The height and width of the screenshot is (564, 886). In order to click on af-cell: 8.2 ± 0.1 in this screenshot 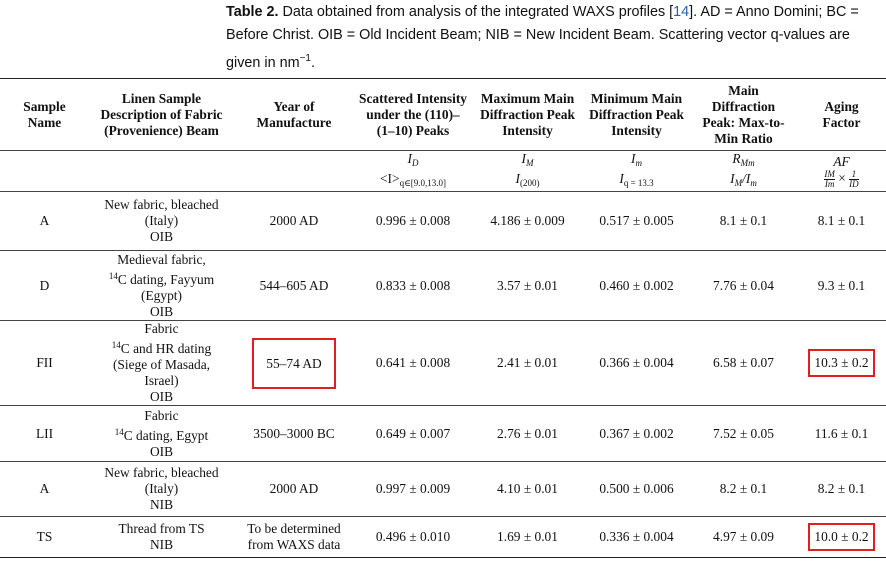, I will do `click(841, 489)`.